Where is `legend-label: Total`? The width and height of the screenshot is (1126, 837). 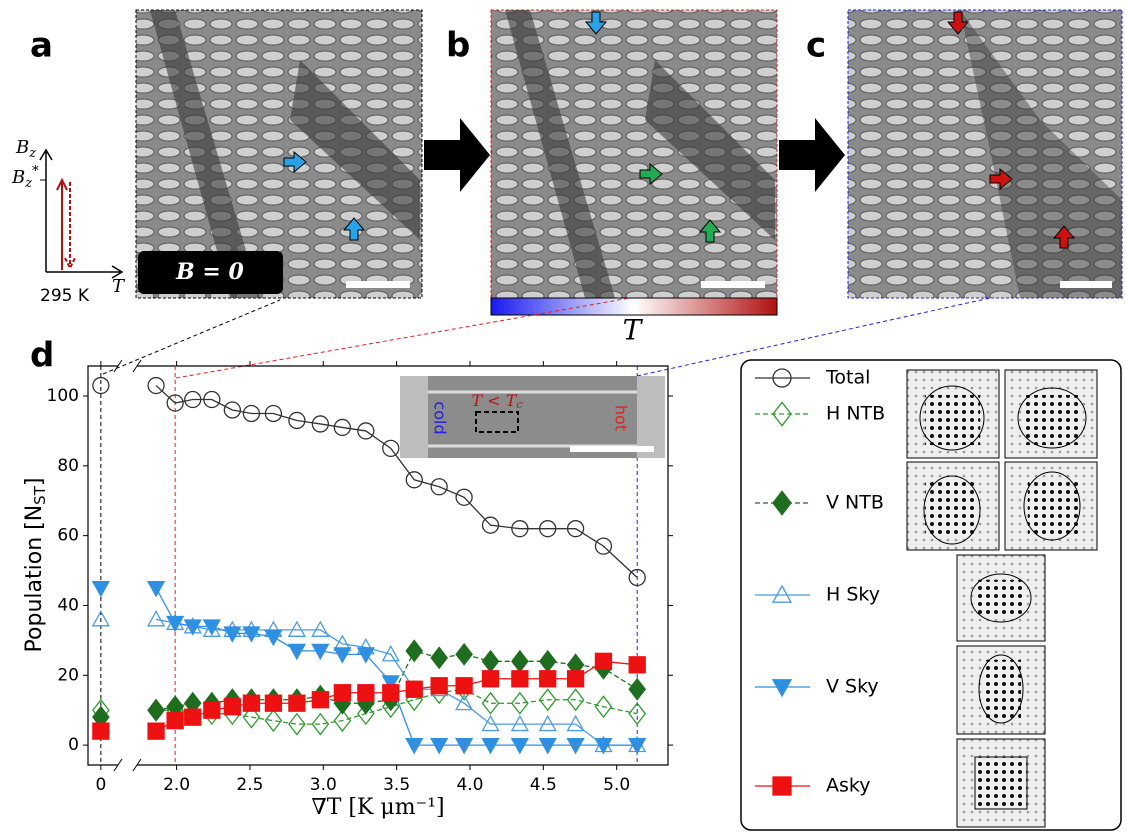 legend-label: Total is located at coordinates (847, 378).